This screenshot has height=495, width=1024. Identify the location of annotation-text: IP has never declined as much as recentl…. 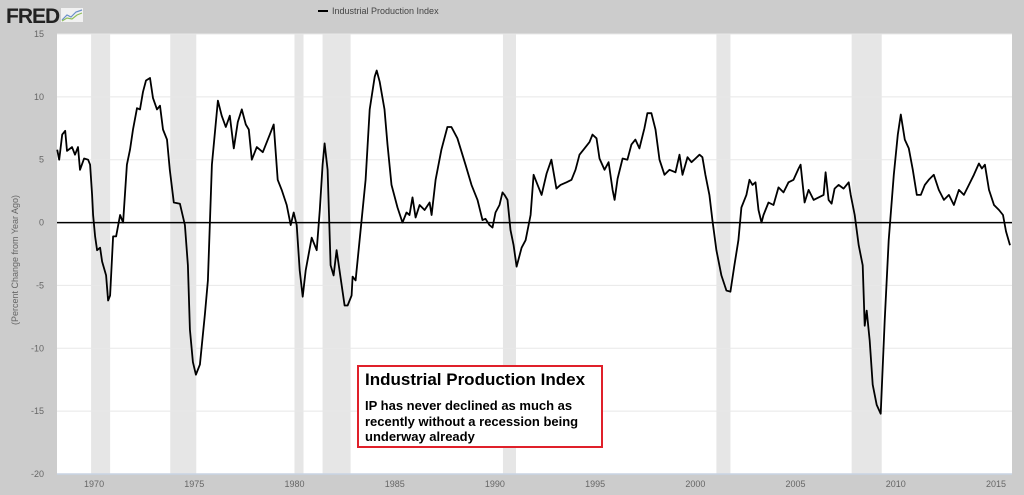
(472, 421).